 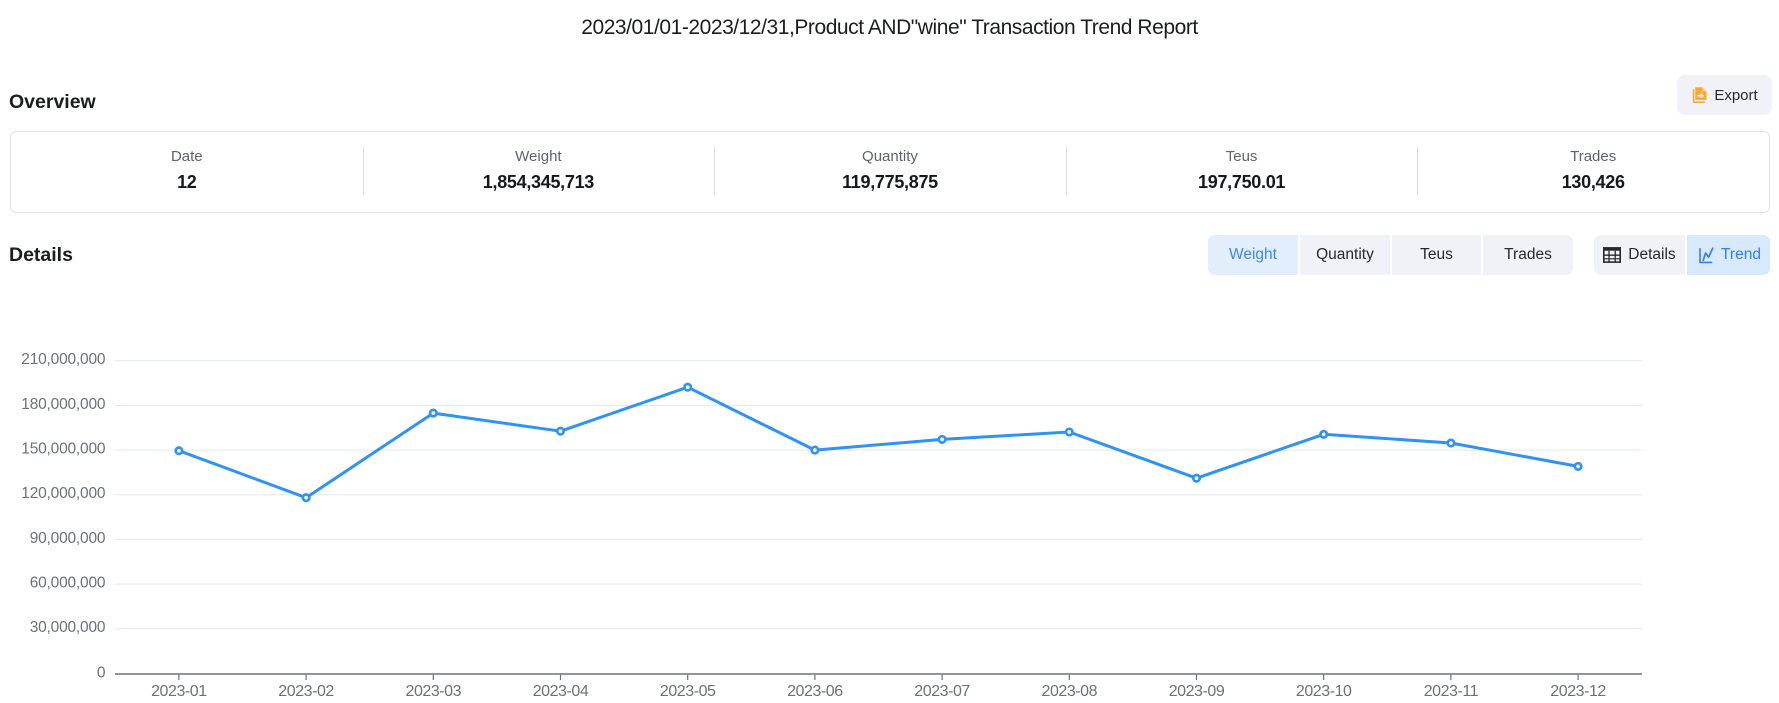 What do you see at coordinates (1578, 691) in the screenshot?
I see `svg-text: 2023-12` at bounding box center [1578, 691].